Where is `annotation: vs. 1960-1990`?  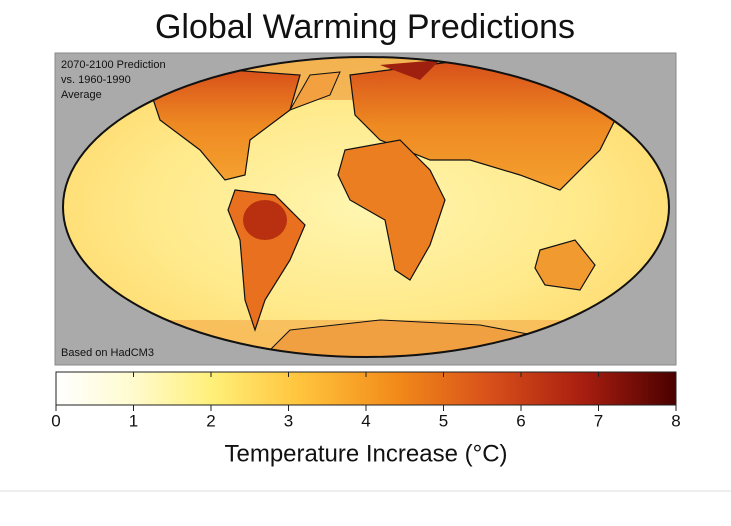
annotation: vs. 1960-1990 is located at coordinates (96, 80).